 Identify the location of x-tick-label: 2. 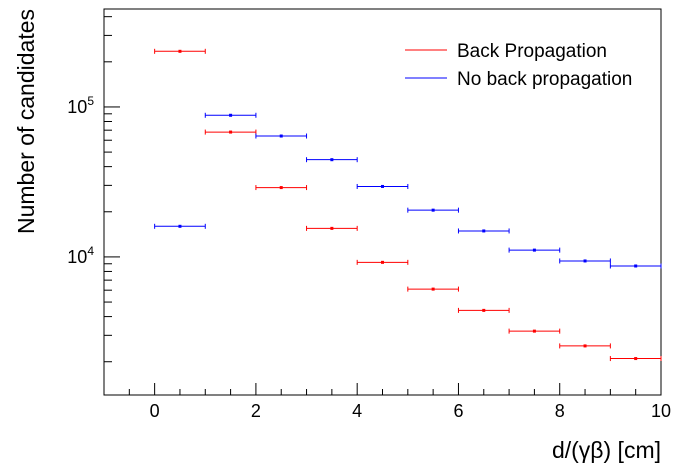
(256, 411).